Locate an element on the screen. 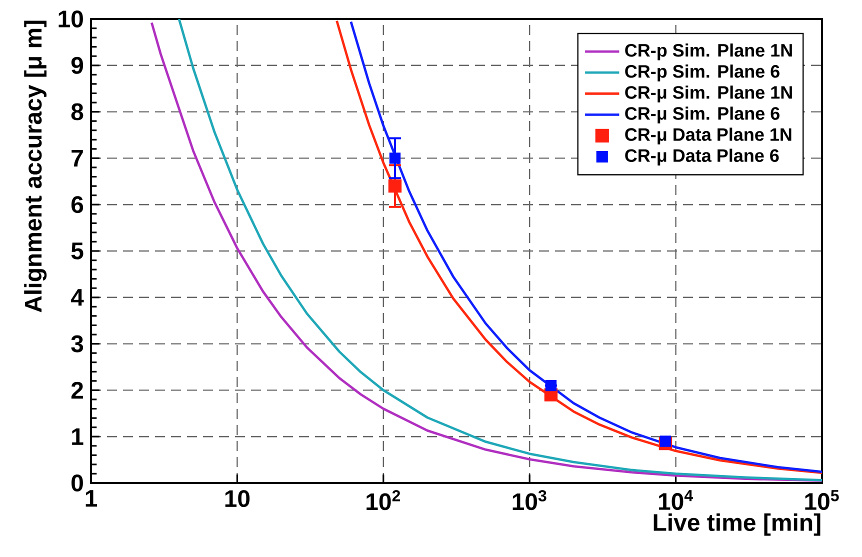 This screenshot has width=862, height=557. x-tick-label: 10$^{5}$ is located at coordinates (822, 500).